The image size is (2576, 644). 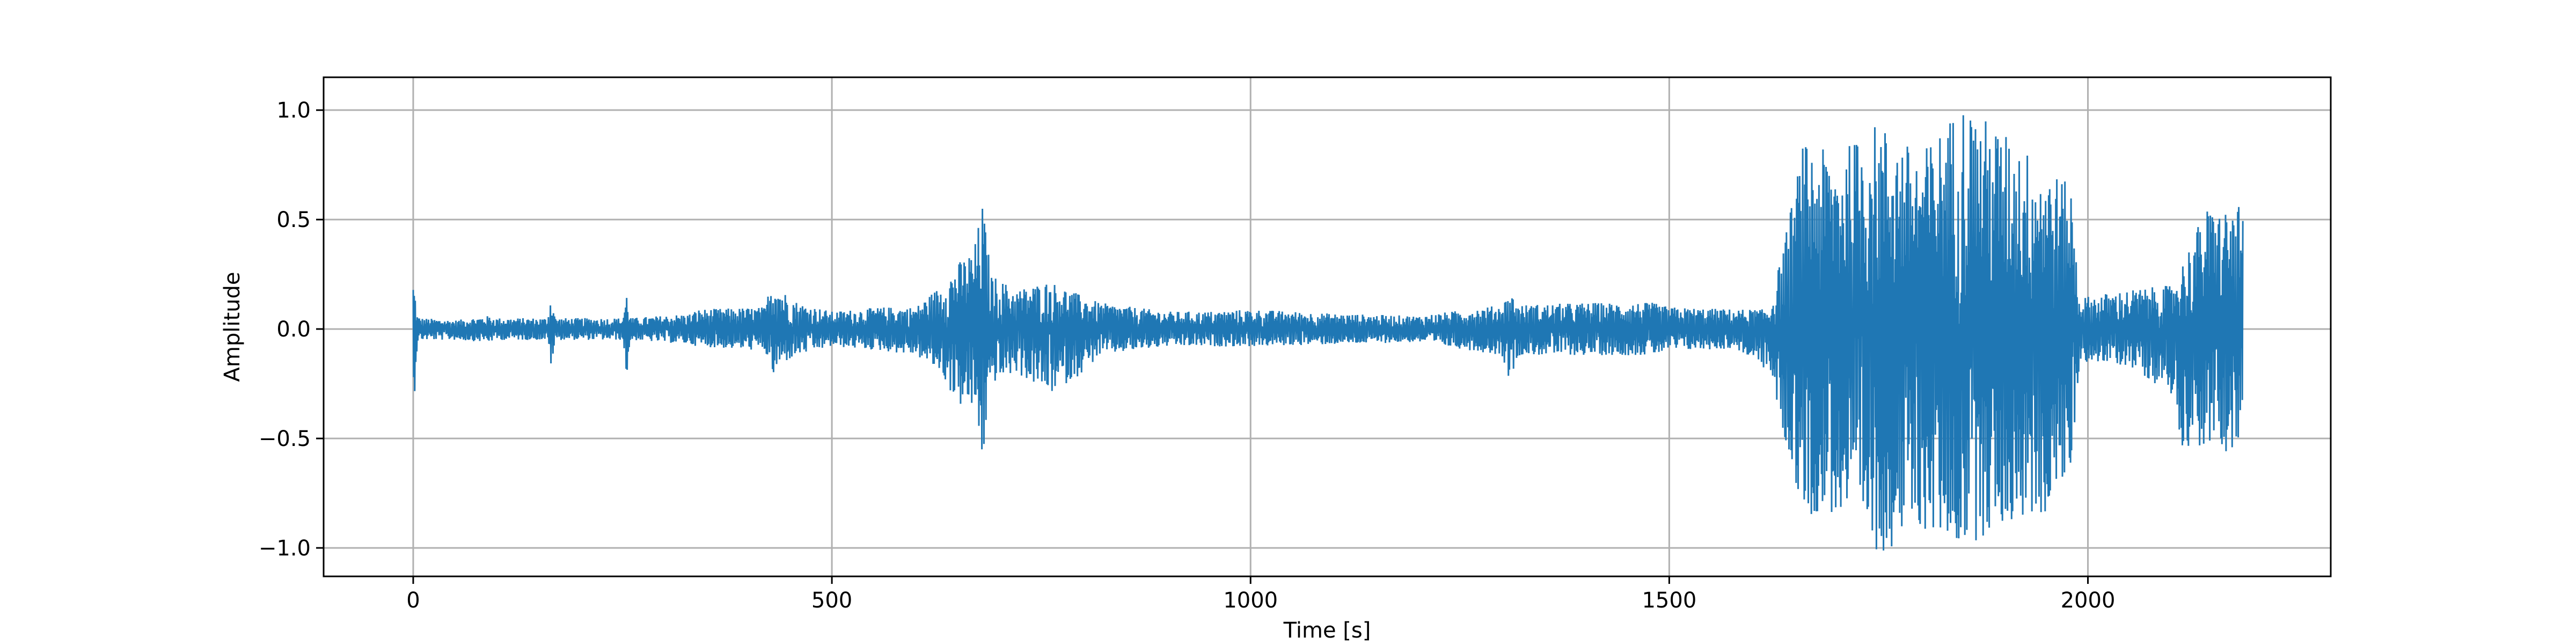 What do you see at coordinates (1669, 600) in the screenshot?
I see `x-tick-label: 1500` at bounding box center [1669, 600].